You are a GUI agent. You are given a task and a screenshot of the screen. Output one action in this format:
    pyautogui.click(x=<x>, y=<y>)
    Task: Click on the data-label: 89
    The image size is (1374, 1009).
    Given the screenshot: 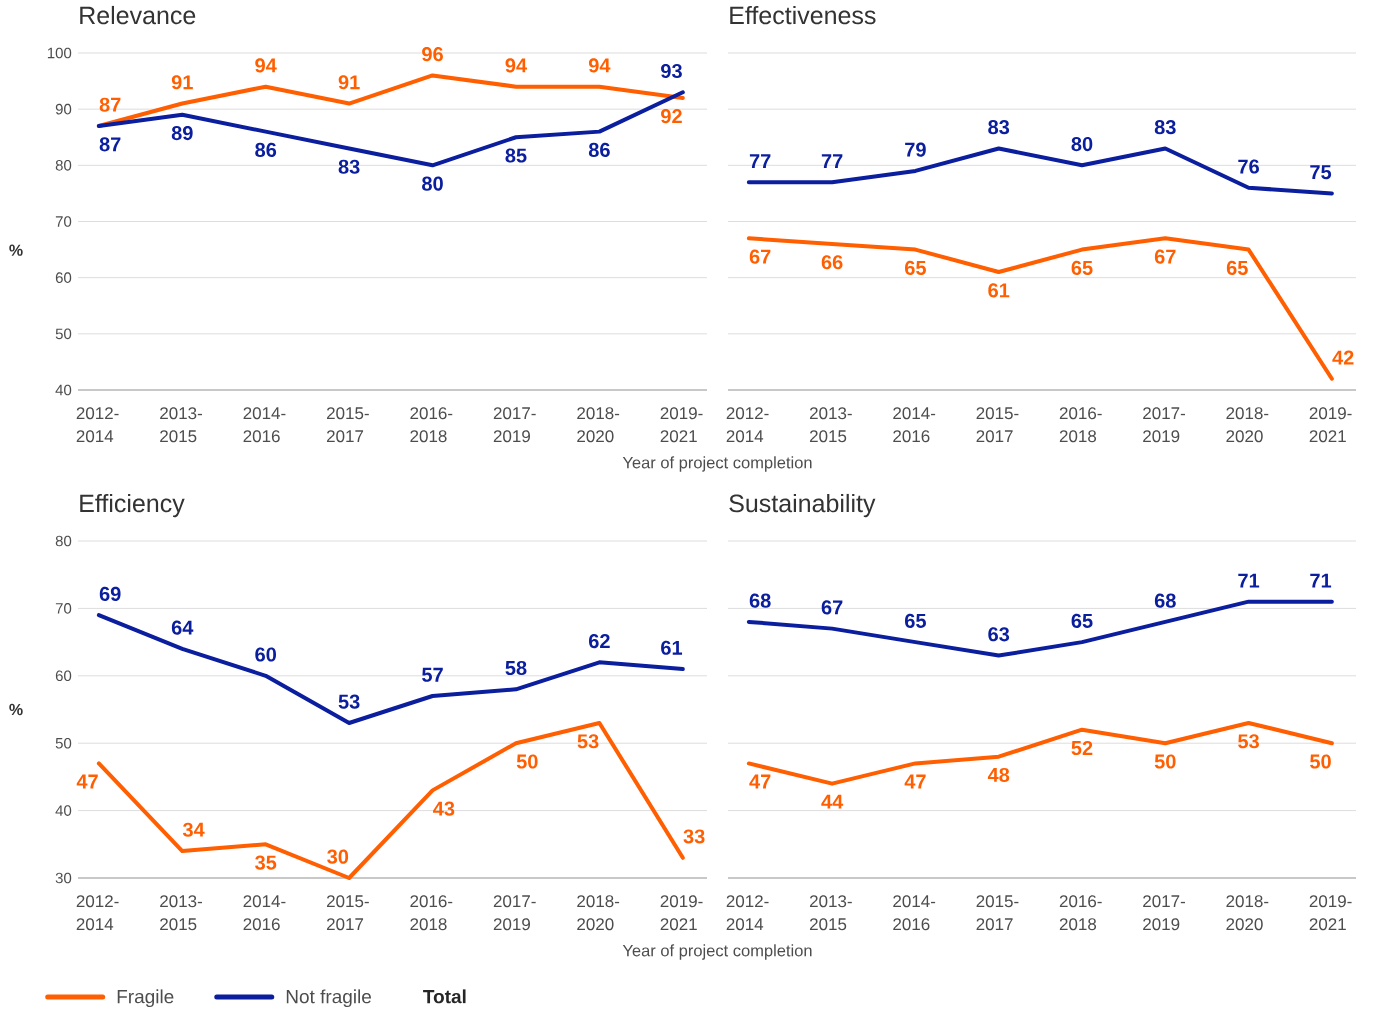 What is the action you would take?
    pyautogui.click(x=182, y=133)
    